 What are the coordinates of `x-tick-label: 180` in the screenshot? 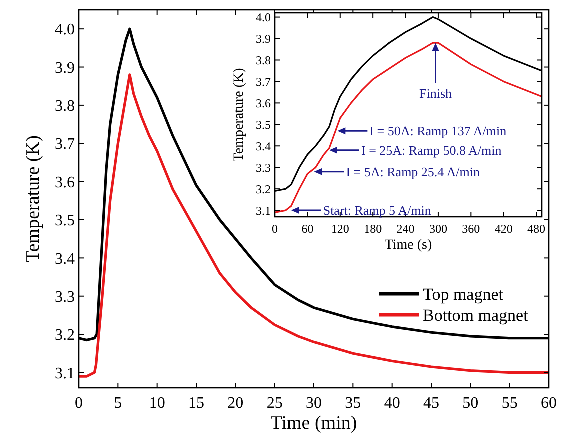 It's located at (373, 229).